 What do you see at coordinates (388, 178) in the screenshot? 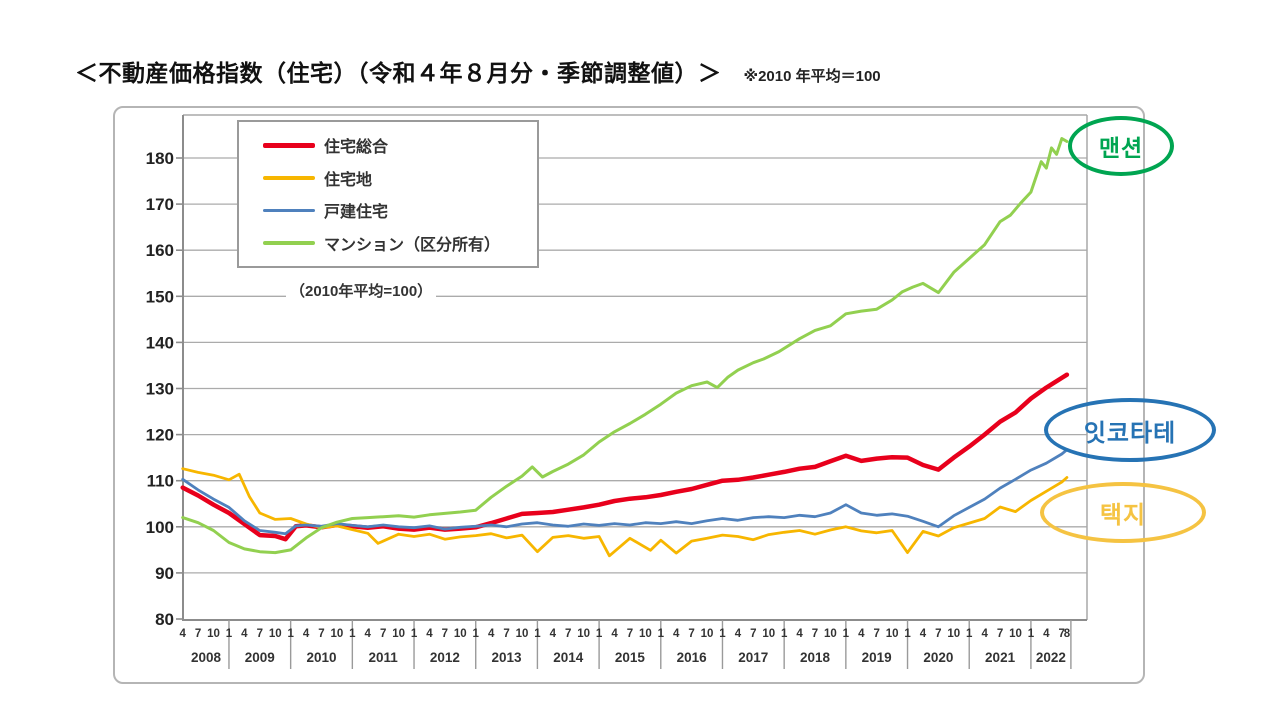
I see `legend-item-residential-land: 住宅地` at bounding box center [388, 178].